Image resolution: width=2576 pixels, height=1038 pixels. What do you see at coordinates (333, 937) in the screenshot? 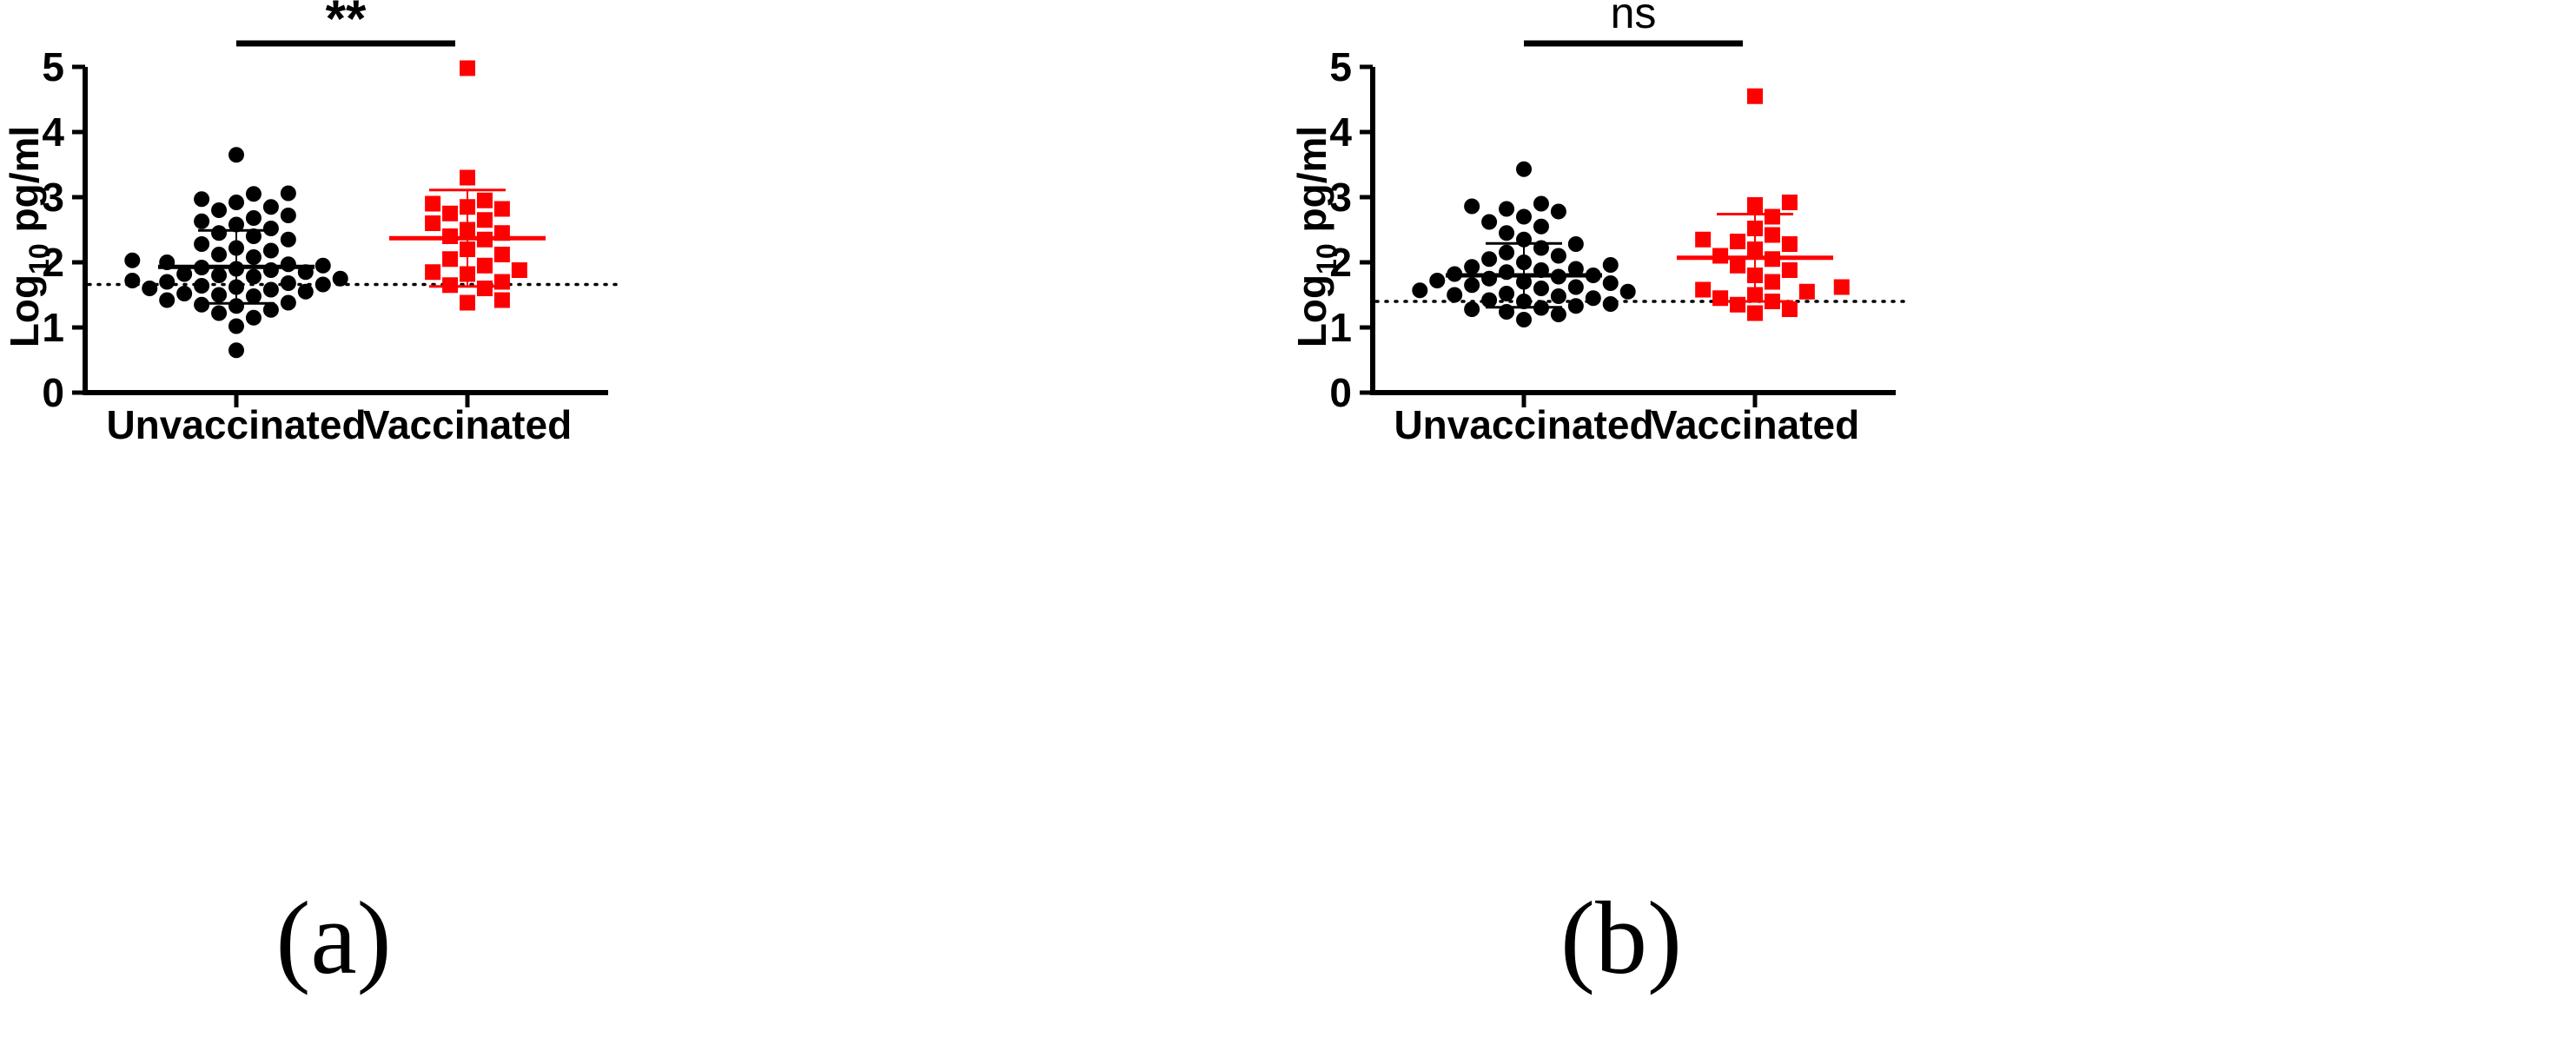
I see `panel-label: (a)` at bounding box center [333, 937].